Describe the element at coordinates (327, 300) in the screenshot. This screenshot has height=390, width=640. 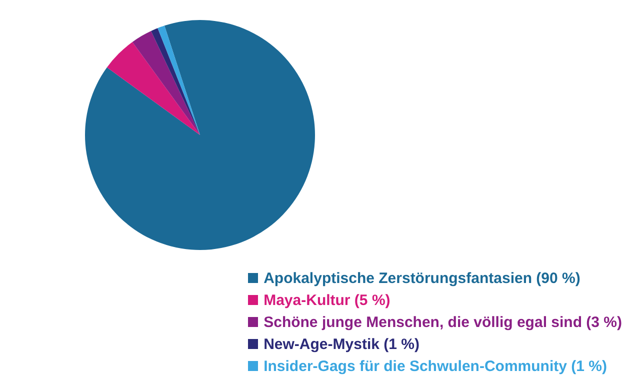
I see `legend-label: Maya-Kultur (5 %)` at that location.